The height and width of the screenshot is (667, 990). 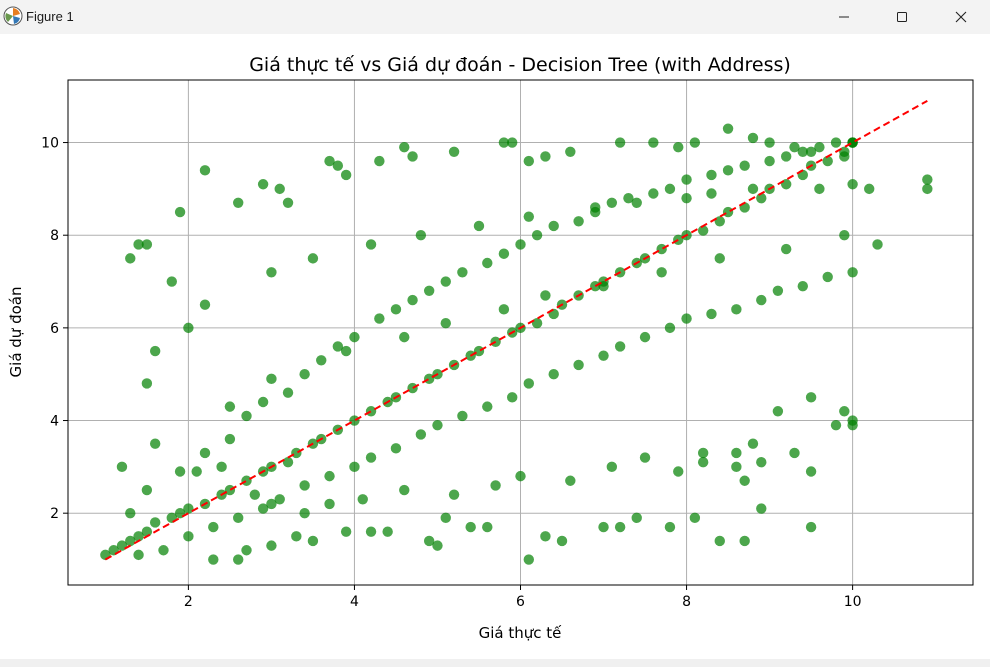 I want to click on maximize-icon, so click(x=902, y=17).